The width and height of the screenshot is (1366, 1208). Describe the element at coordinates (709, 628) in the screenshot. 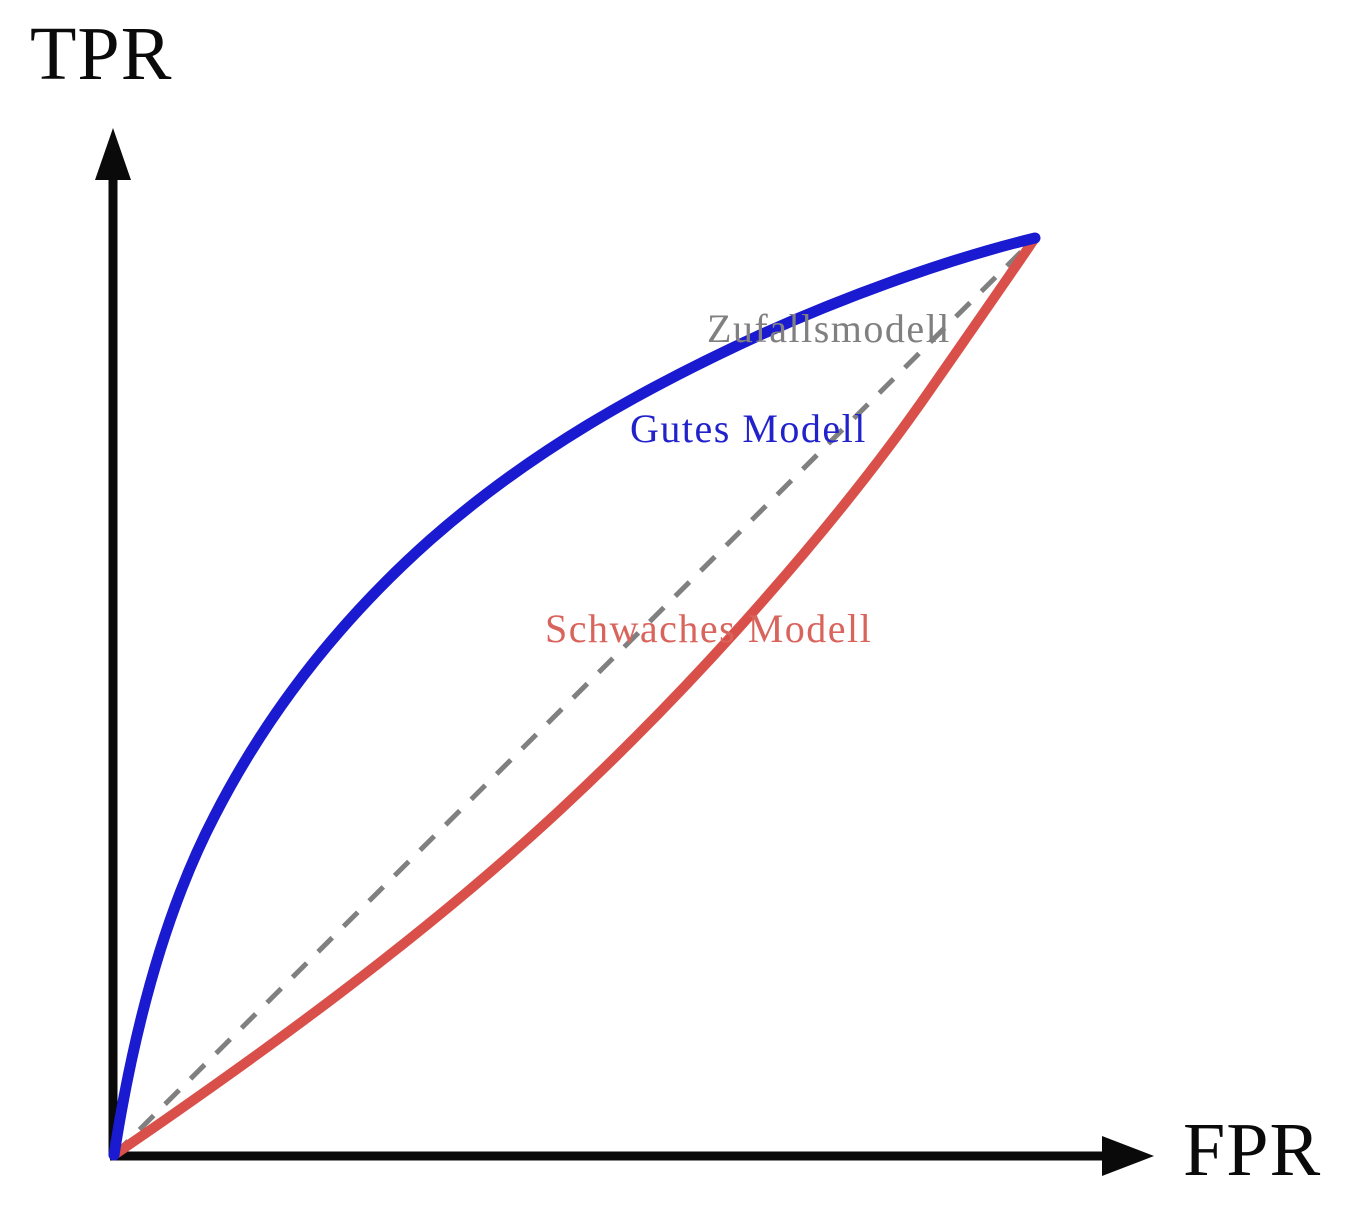

I see `weak-model-label: Schwaches Modell` at that location.